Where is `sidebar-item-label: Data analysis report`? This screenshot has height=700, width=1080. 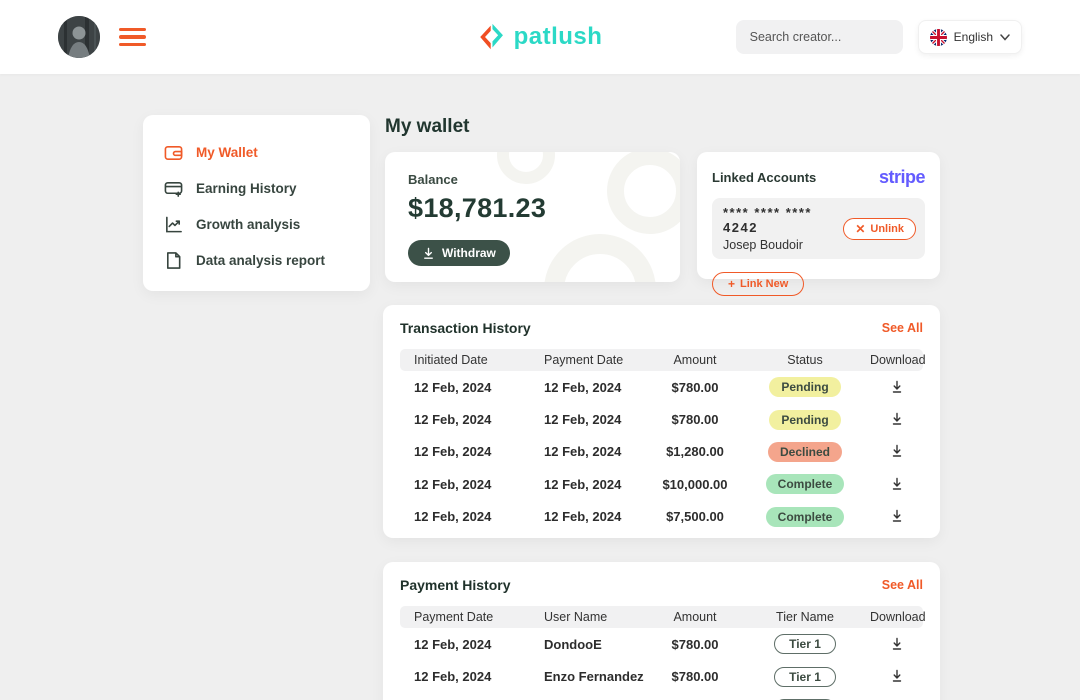 sidebar-item-label: Data analysis report is located at coordinates (261, 260).